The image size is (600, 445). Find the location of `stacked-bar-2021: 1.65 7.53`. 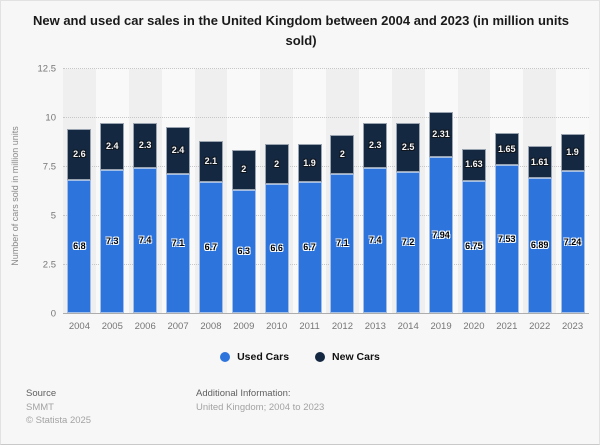

stacked-bar-2021: 1.65 7.53 is located at coordinates (506, 223).